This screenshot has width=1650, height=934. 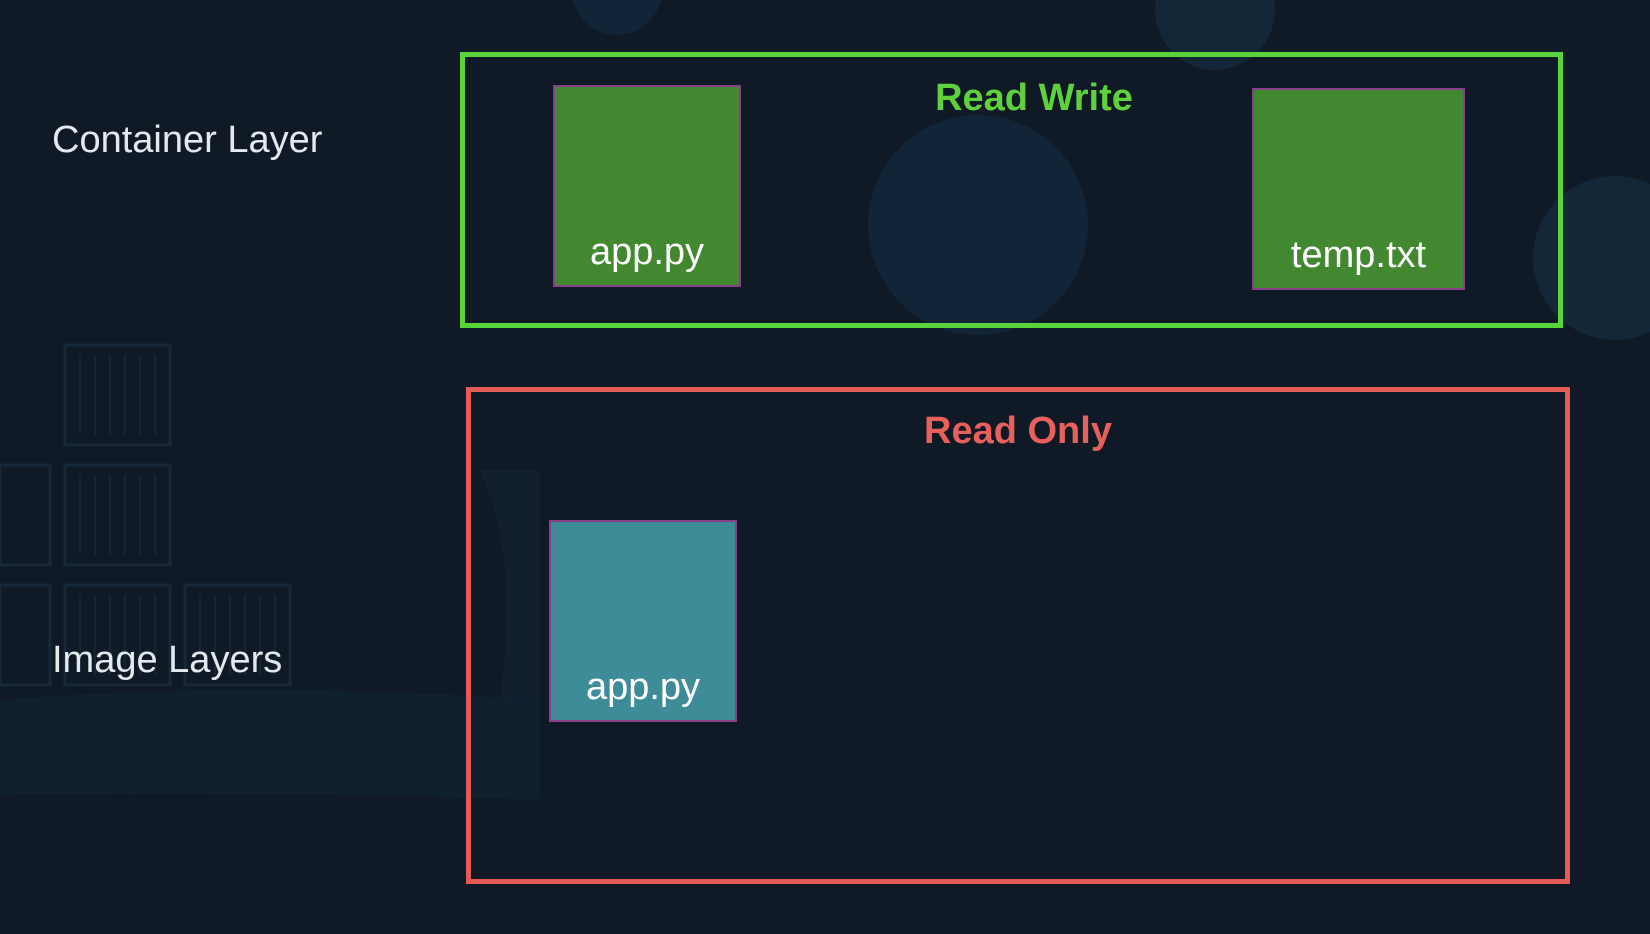 What do you see at coordinates (187, 140) in the screenshot?
I see `container-layer-label: Container Layer` at bounding box center [187, 140].